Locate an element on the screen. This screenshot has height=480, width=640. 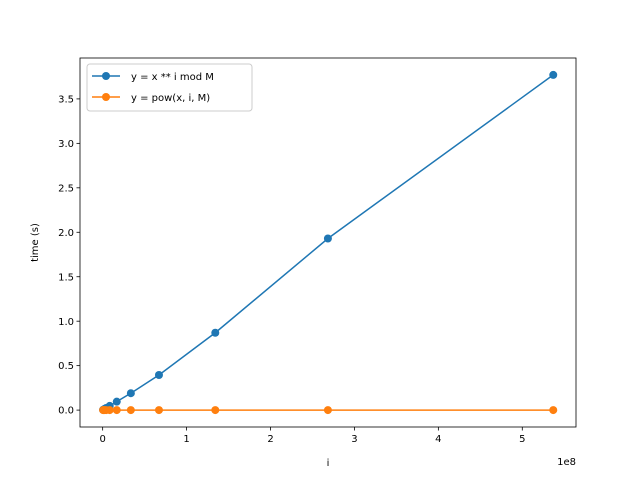
y-axis-ticks: 0.0 0.5 1.0 1.5 2.0 2.5 3.0 3.5 is located at coordinates (69, 256).